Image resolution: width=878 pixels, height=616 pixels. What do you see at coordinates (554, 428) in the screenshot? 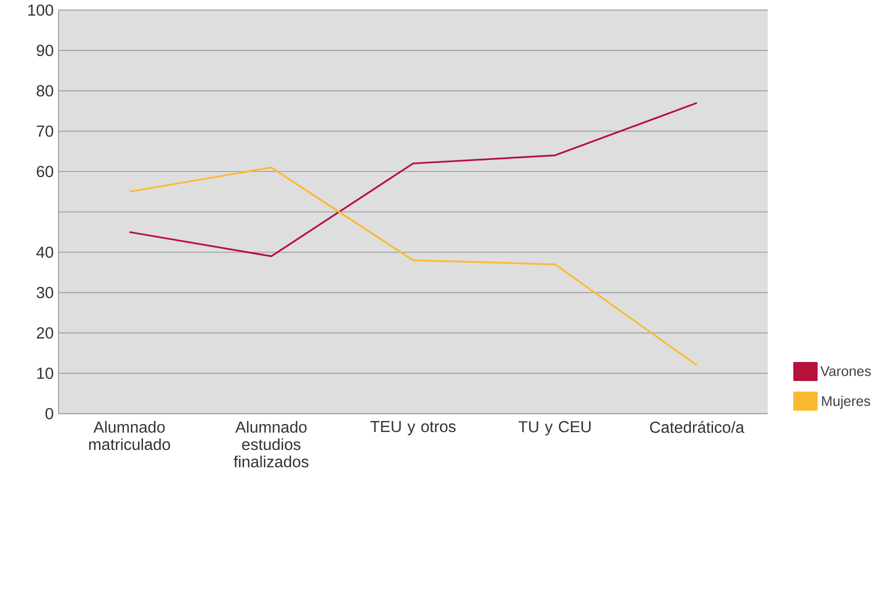
I see `x-tick-label: TU y CEU` at bounding box center [554, 428].